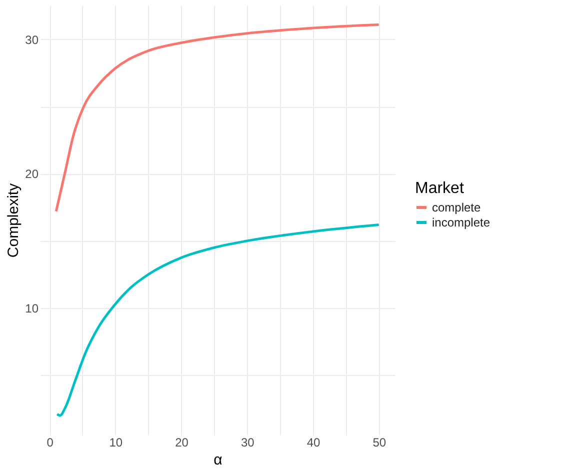 This screenshot has width=565, height=476. I want to click on y-tick-label: 30, so click(32, 39).